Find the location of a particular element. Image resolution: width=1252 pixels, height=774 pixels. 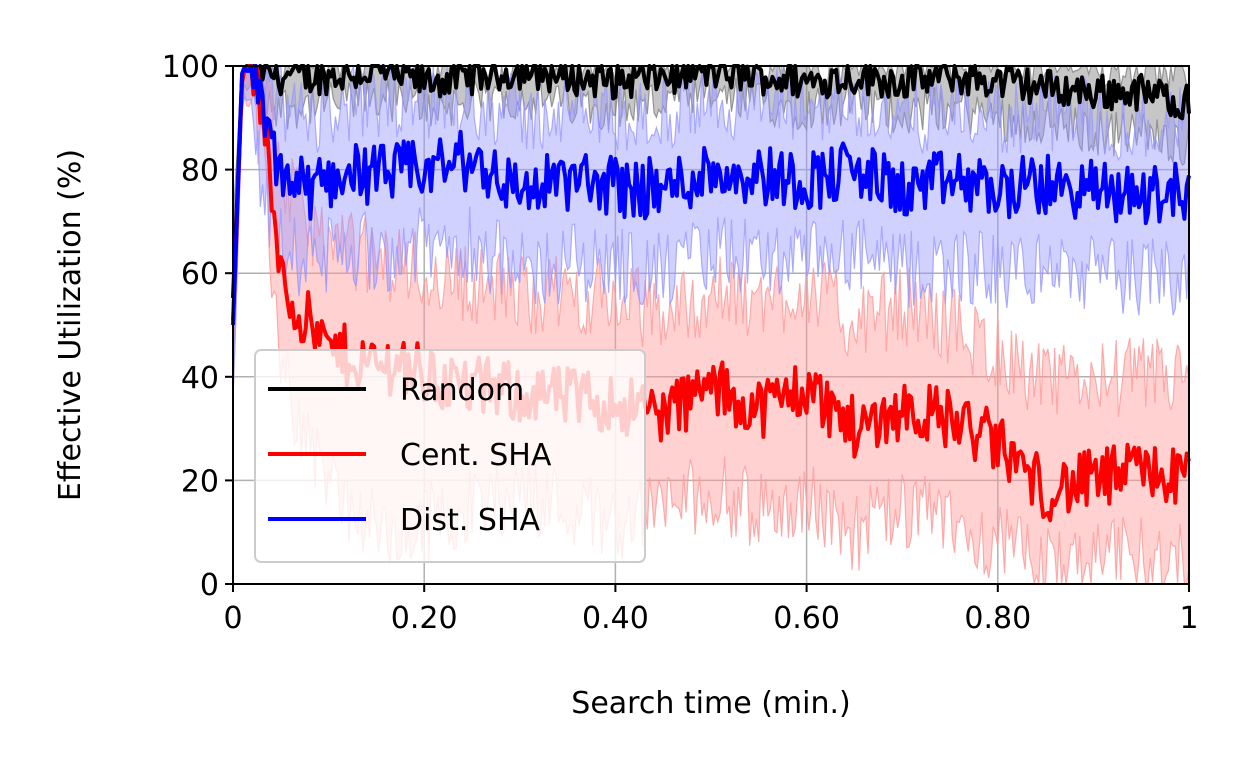

legend: Random Cent. SHA Dist. SHA is located at coordinates (450, 456).